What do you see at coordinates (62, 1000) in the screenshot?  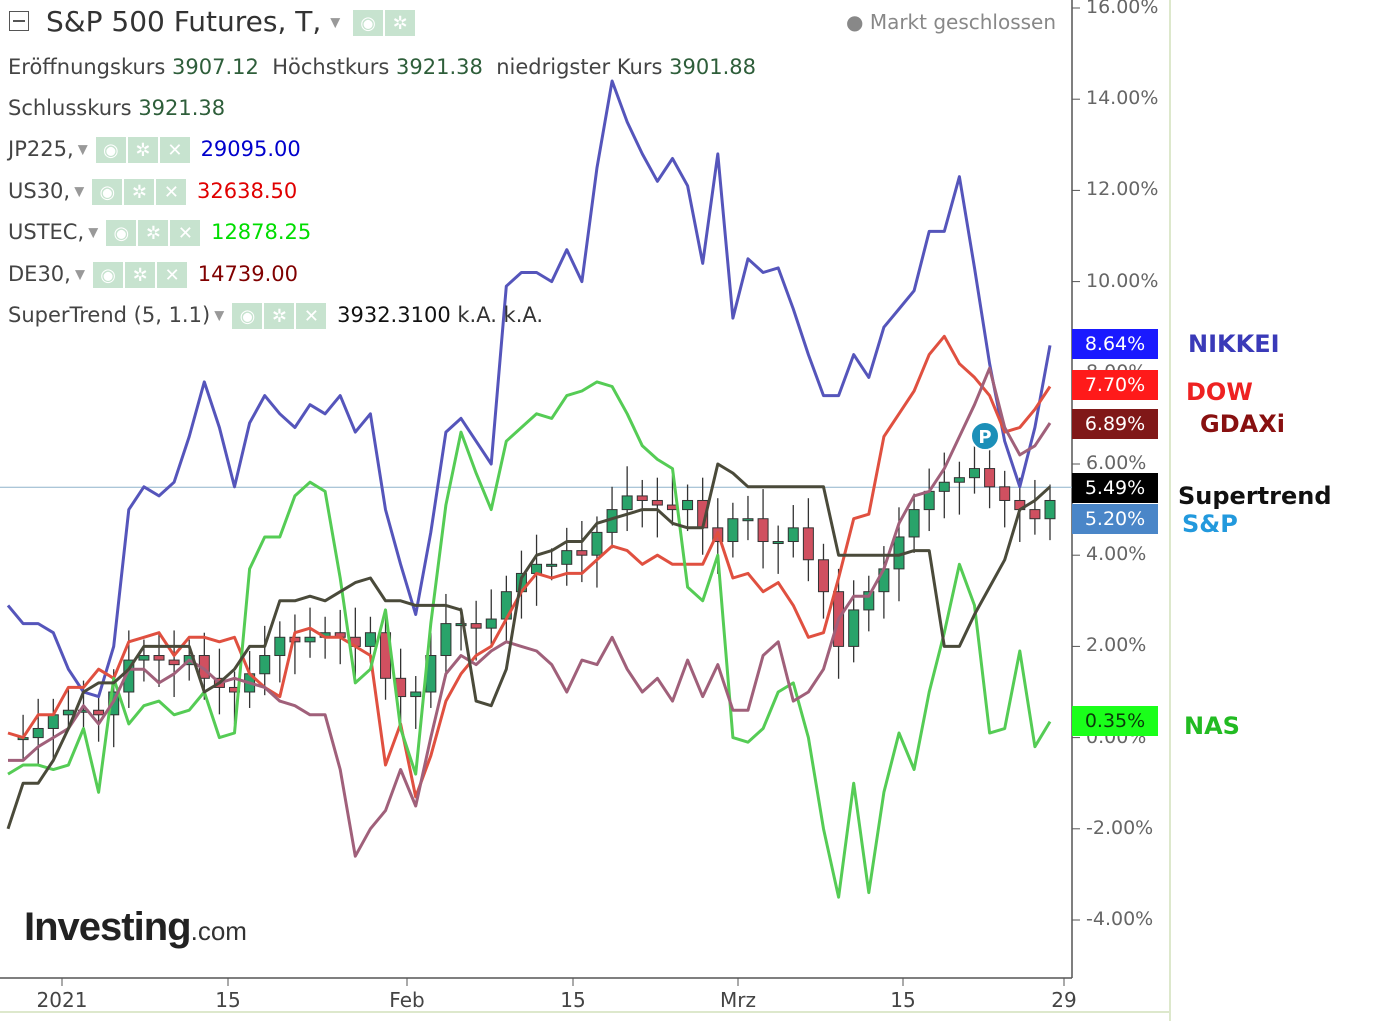 I see `x-tick-label: 2021` at bounding box center [62, 1000].